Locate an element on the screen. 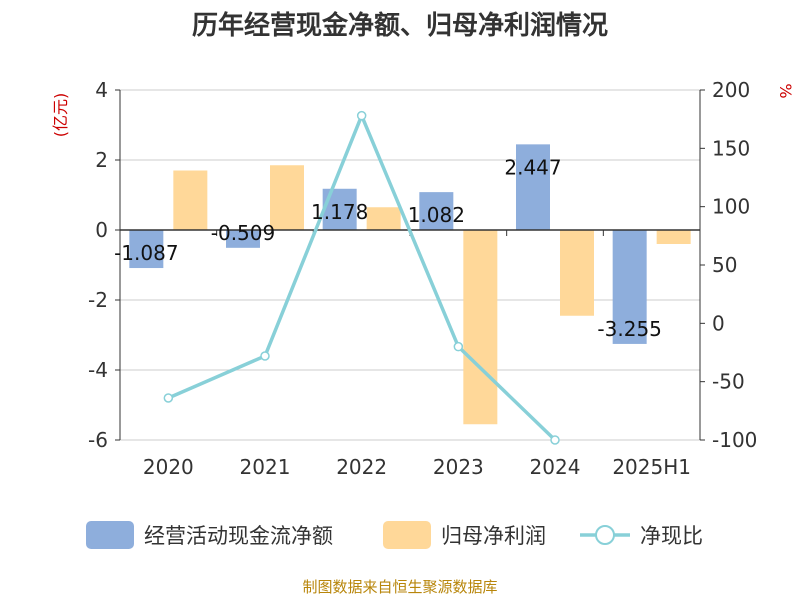 This screenshot has width=800, height=600. legend-label: 经营活动现金流净额 is located at coordinates (238, 536).